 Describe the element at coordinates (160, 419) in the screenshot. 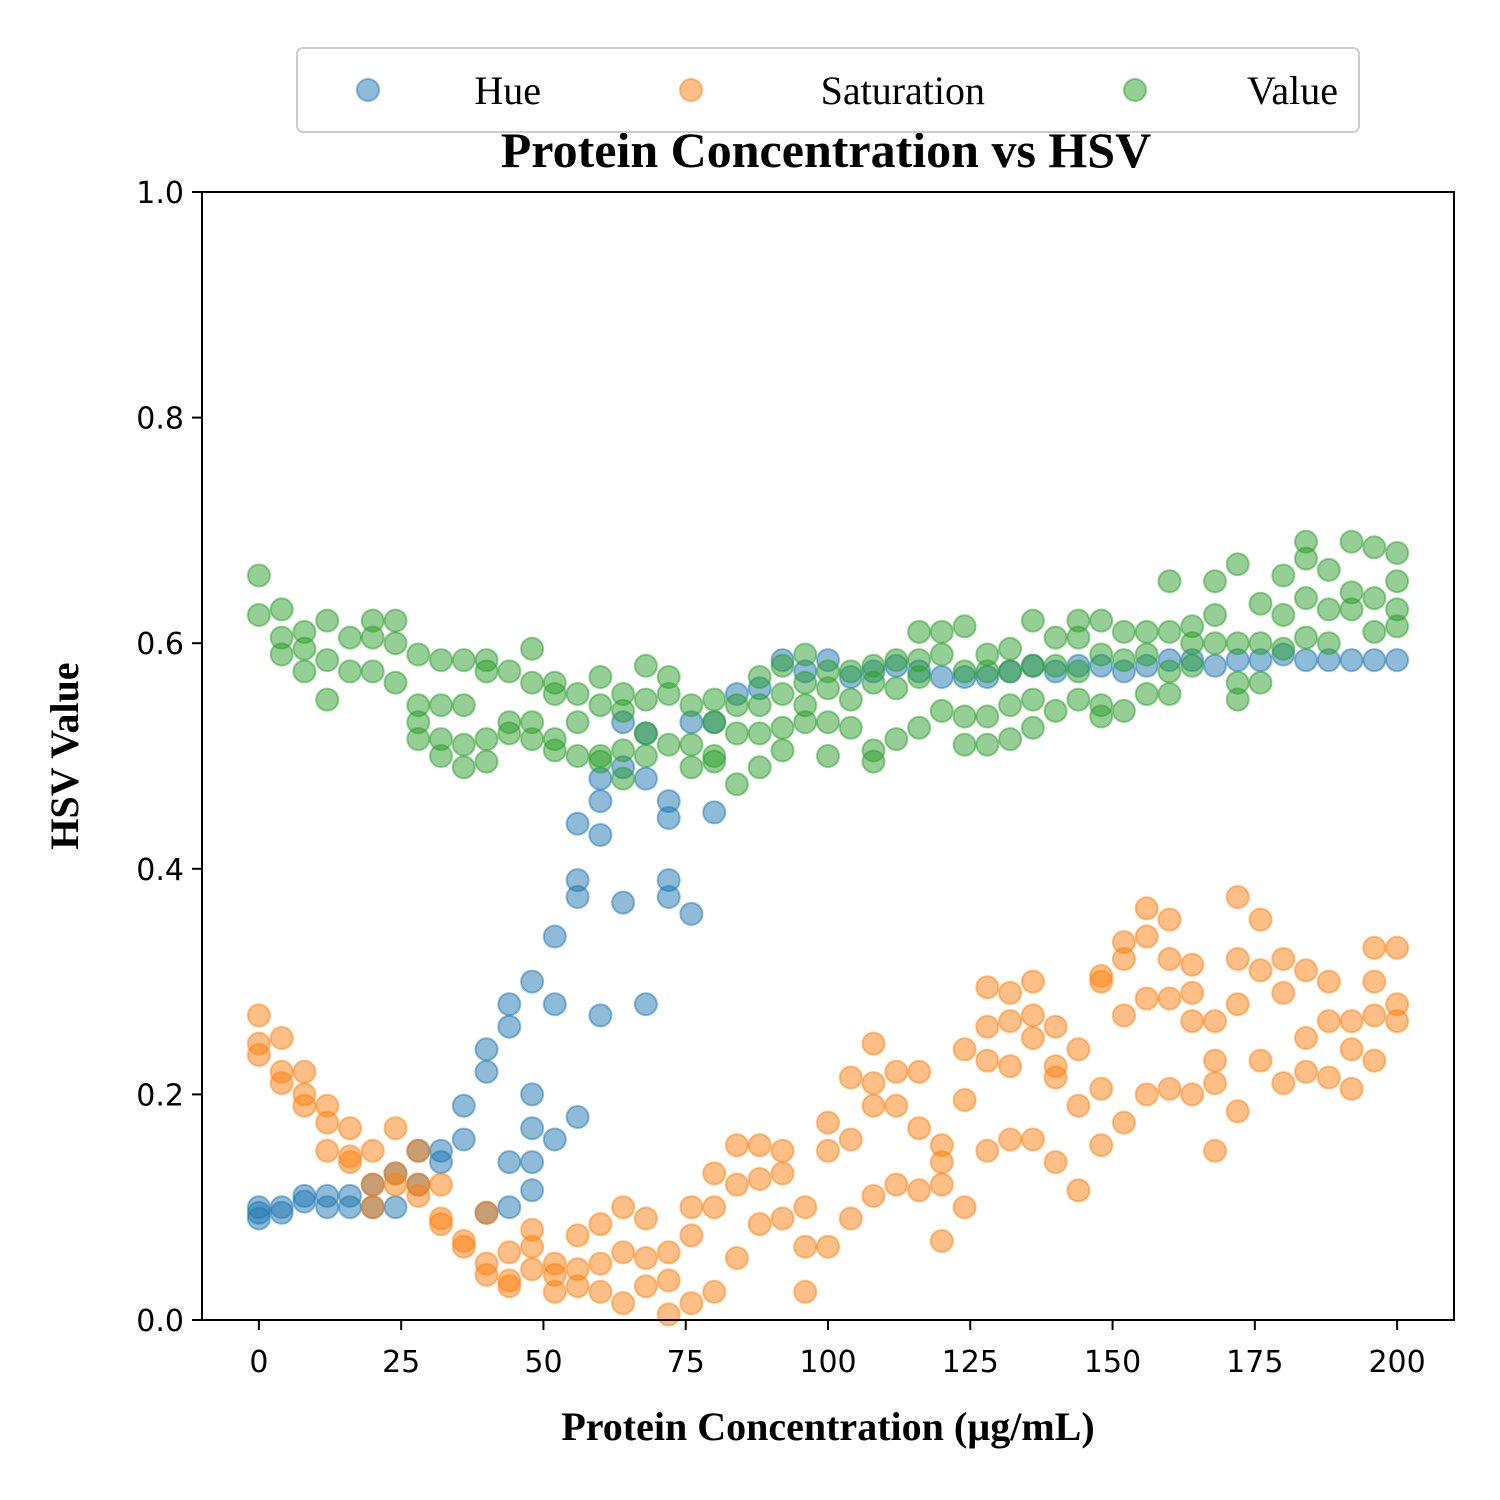

I see `y-tick-label: 0.8` at that location.